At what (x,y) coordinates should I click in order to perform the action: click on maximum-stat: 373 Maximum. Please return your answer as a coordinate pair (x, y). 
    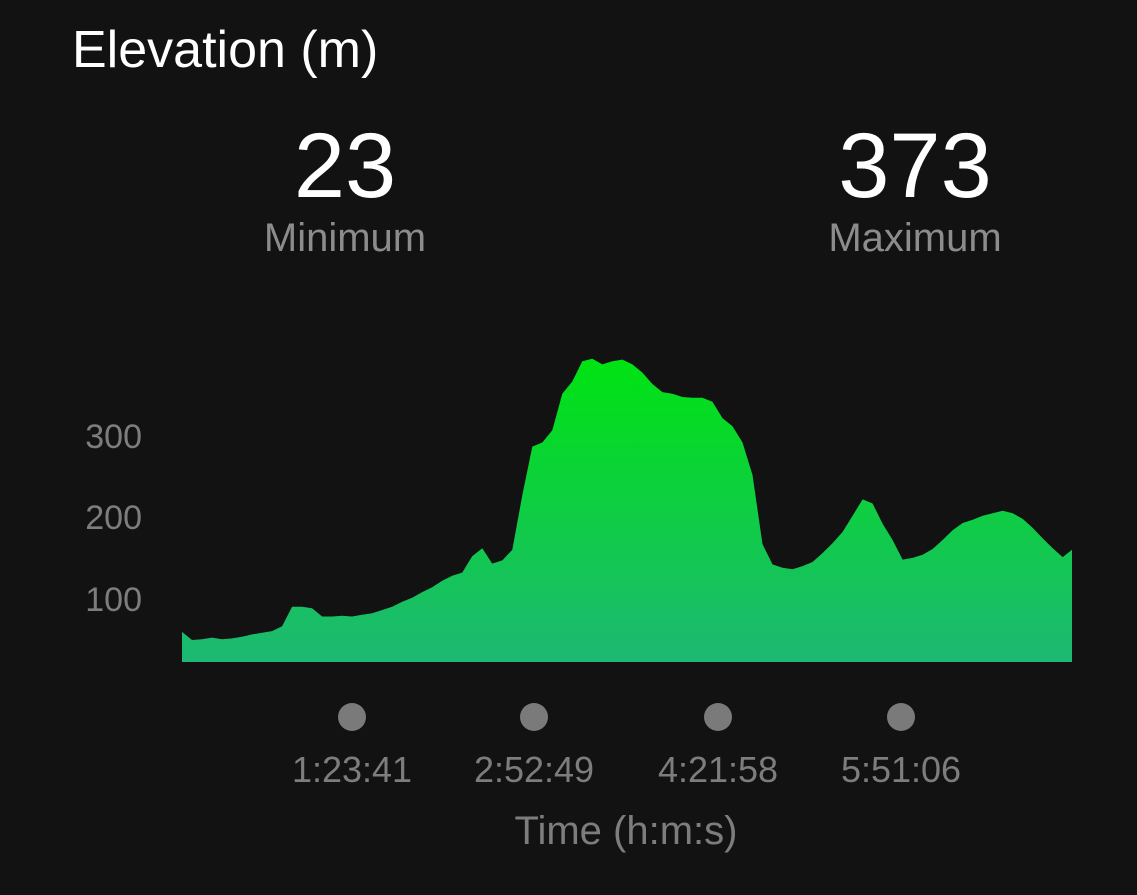
    Looking at the image, I should click on (915, 187).